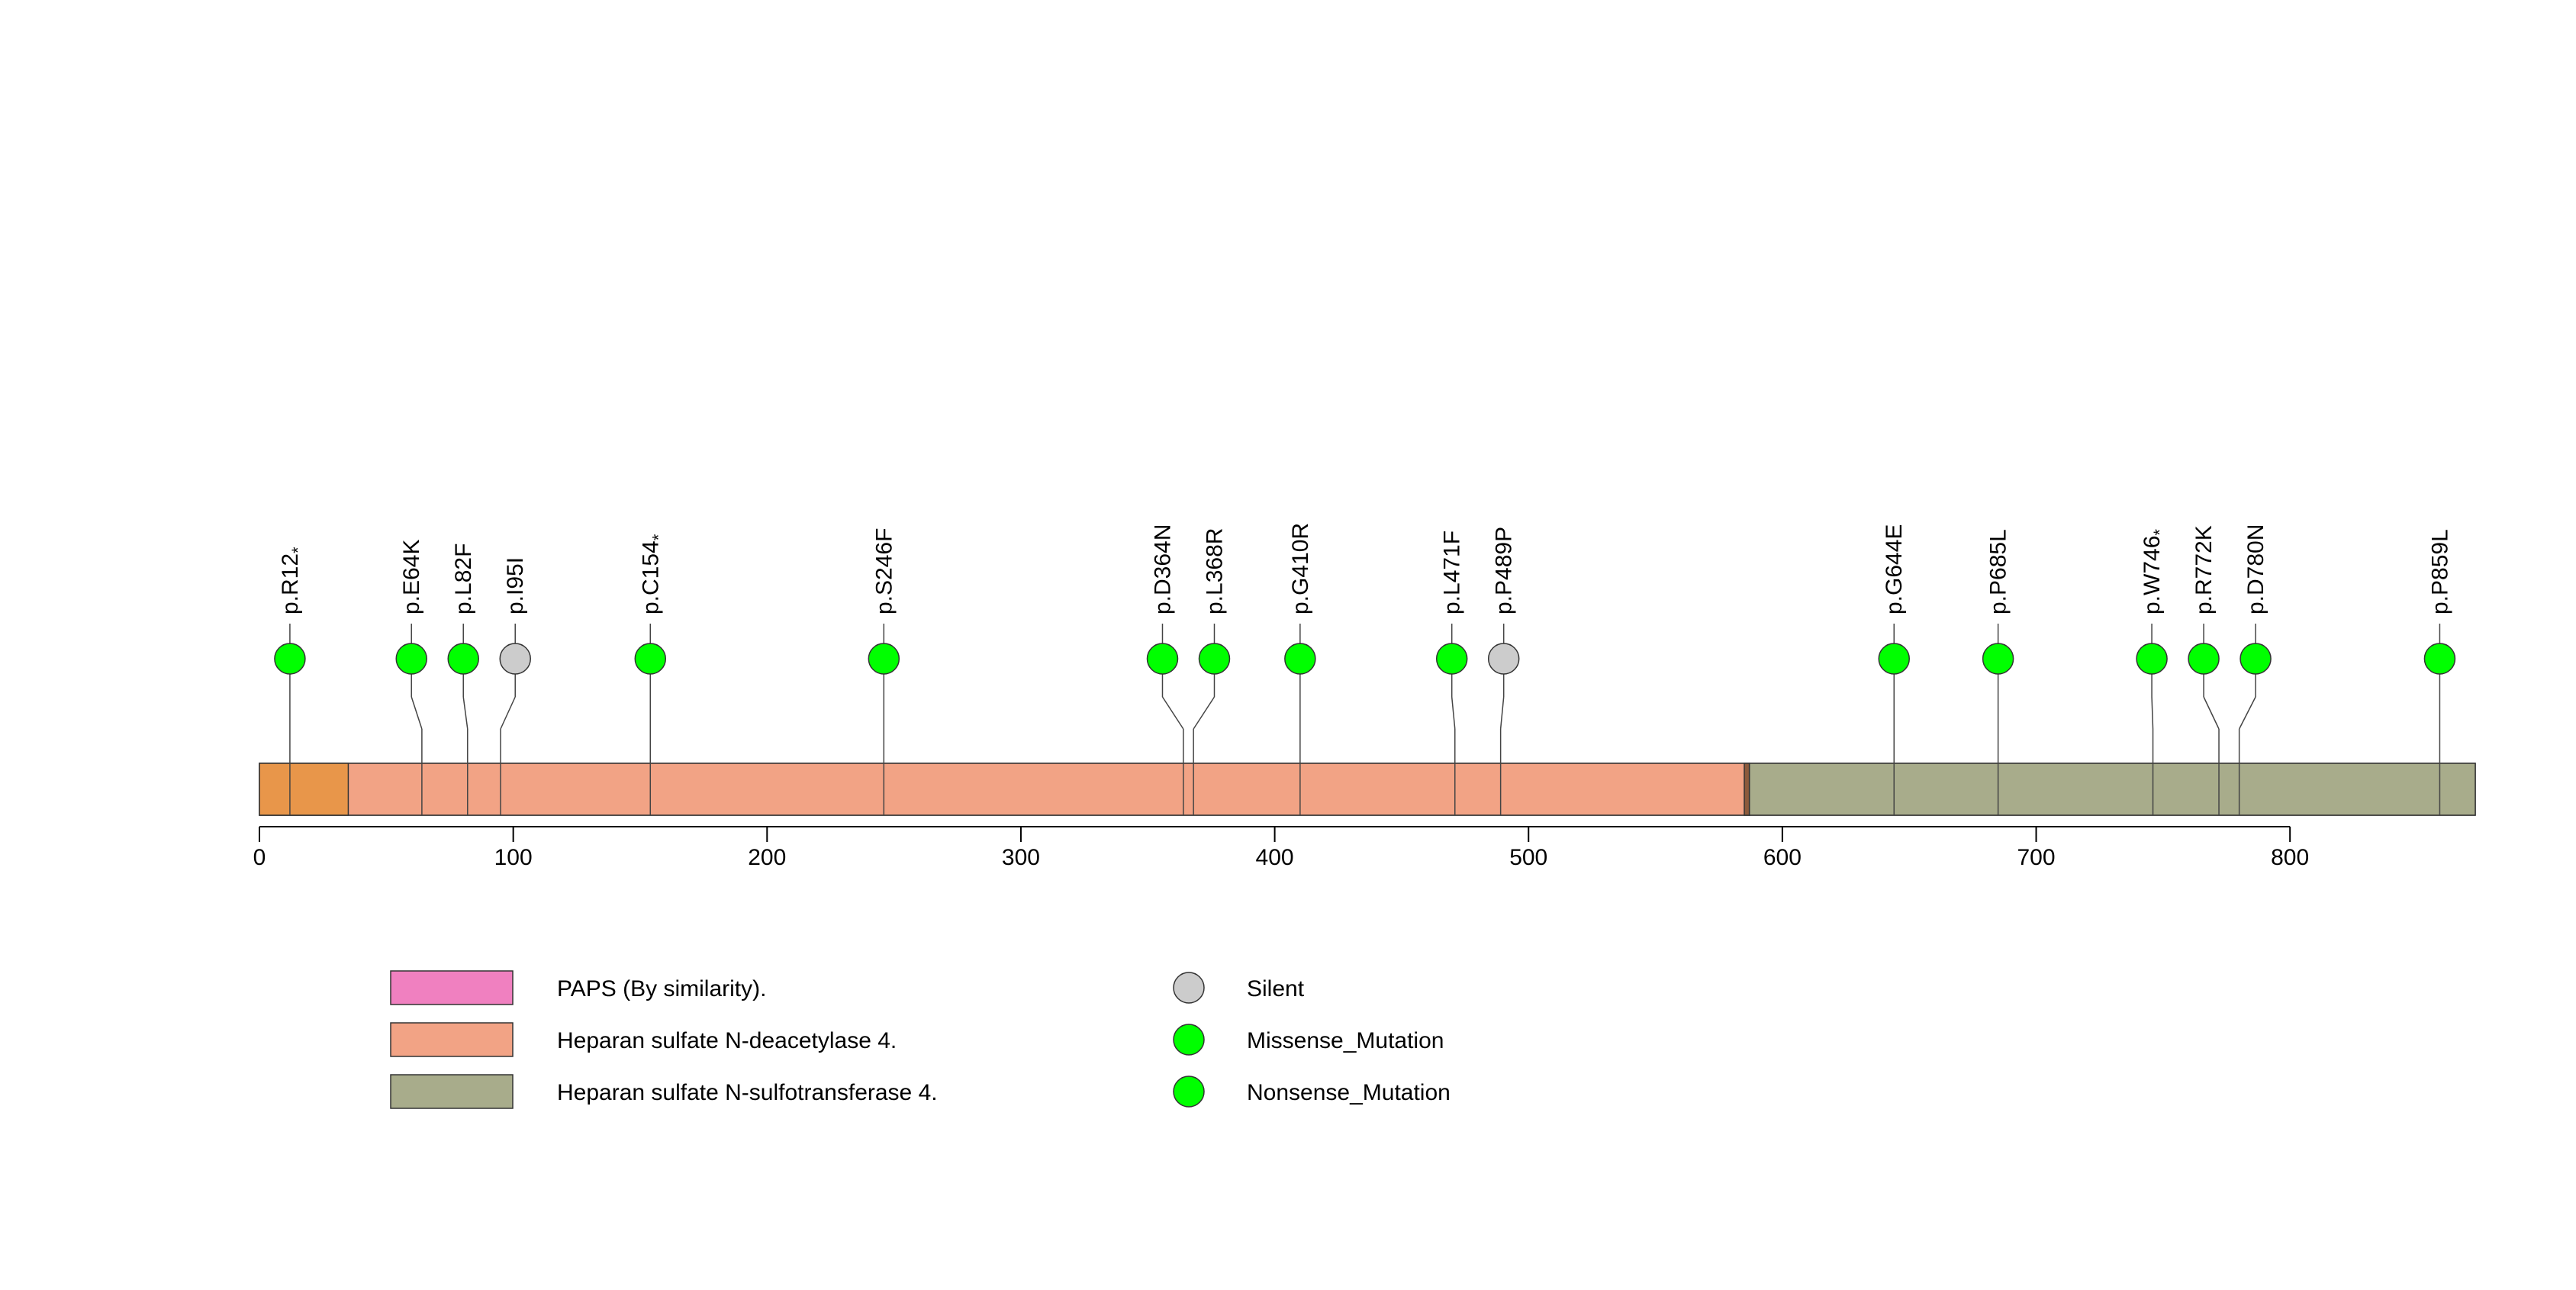  Describe the element at coordinates (1504, 570) in the screenshot. I see `mutation-label: p.P489P` at that location.